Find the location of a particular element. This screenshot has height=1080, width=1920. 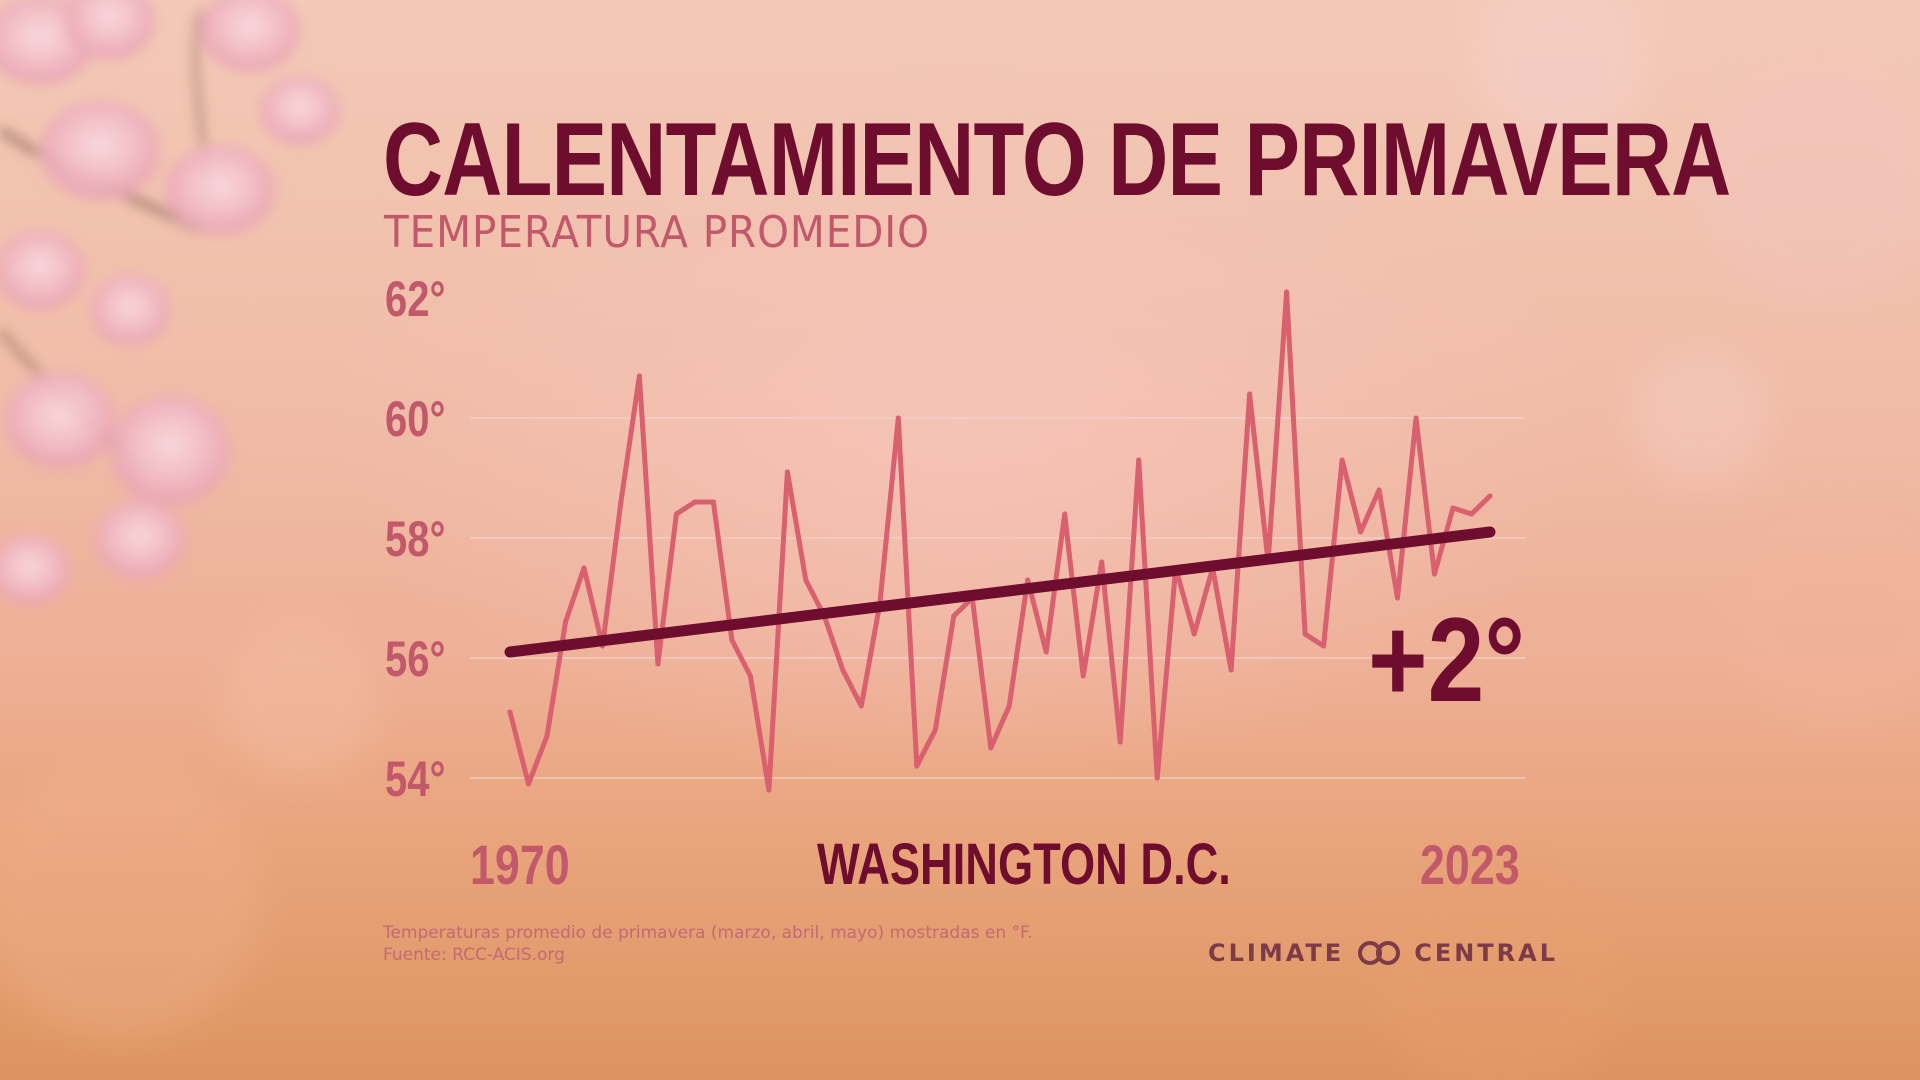

y-tick-label: 62° is located at coordinates (415, 299).